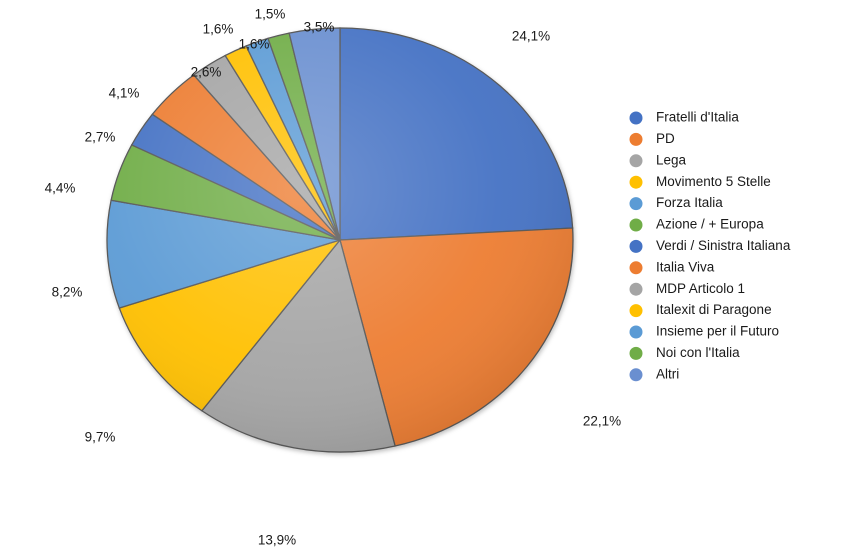 The width and height of the screenshot is (850, 556). Describe the element at coordinates (100, 437) in the screenshot. I see `data-label-4: 9,7%` at that location.